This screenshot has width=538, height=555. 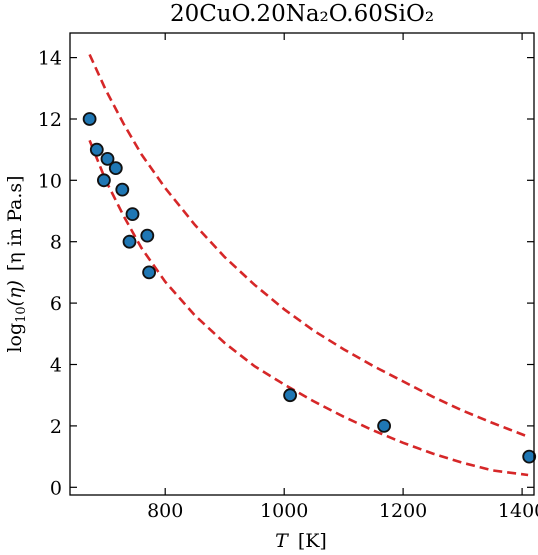 I want to click on y-axis-label: log10(η) [η in Pa.s], so click(x=16, y=263).